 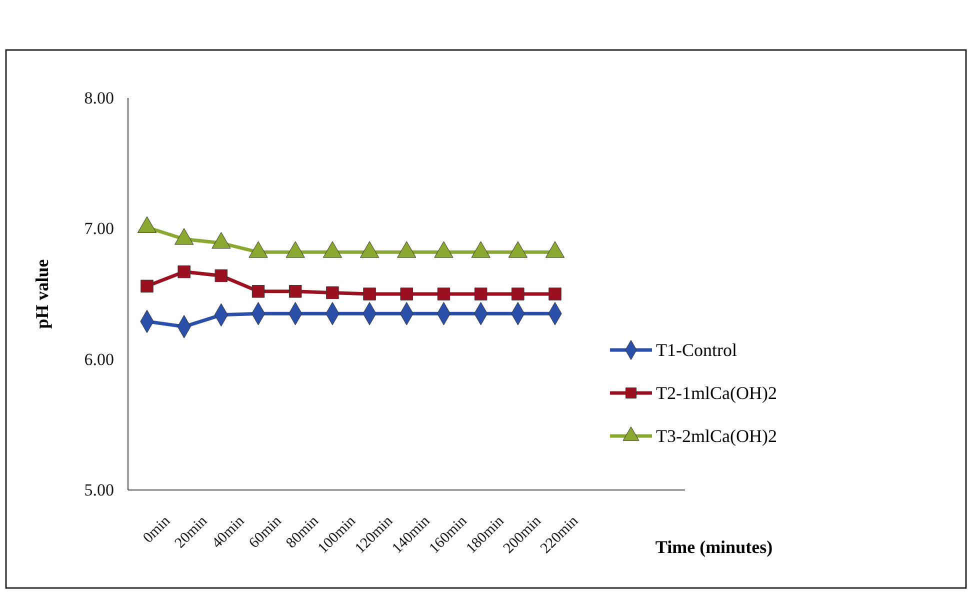 What do you see at coordinates (99, 228) in the screenshot?
I see `y-tick-label: 7.00` at bounding box center [99, 228].